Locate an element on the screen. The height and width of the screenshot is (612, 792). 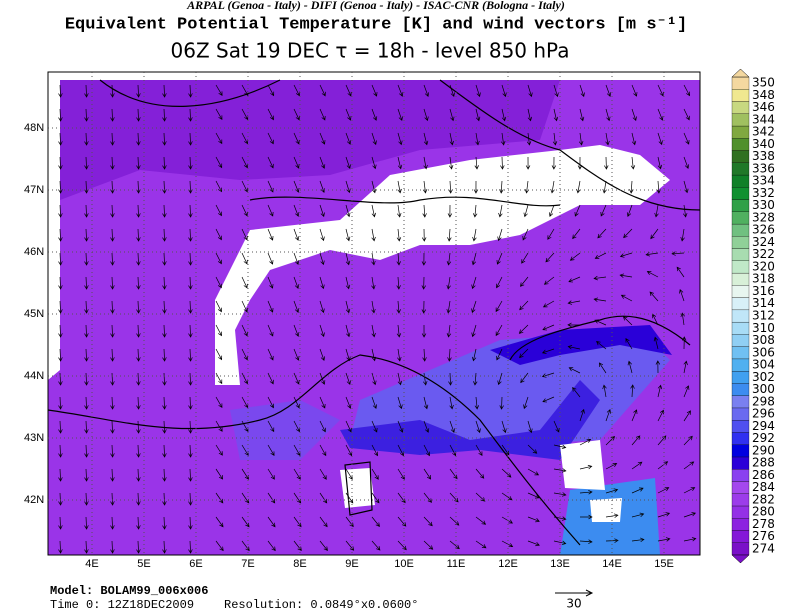
subtitle: 06Z Sat 19 DEC τ = 18h - level 850 hPa is located at coordinates (370, 51).